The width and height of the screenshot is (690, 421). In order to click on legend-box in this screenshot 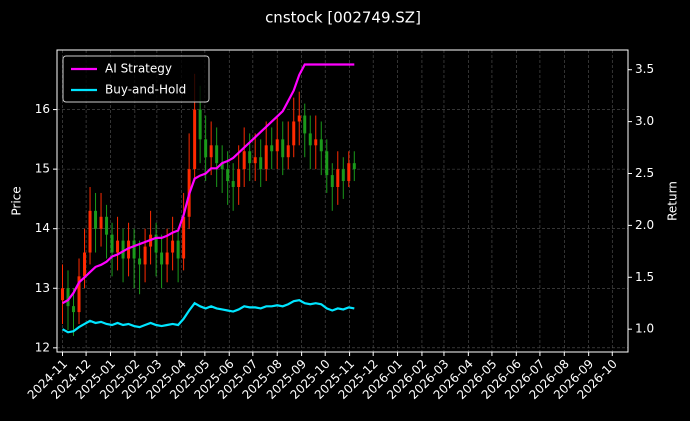, I will do `click(136, 79)`.